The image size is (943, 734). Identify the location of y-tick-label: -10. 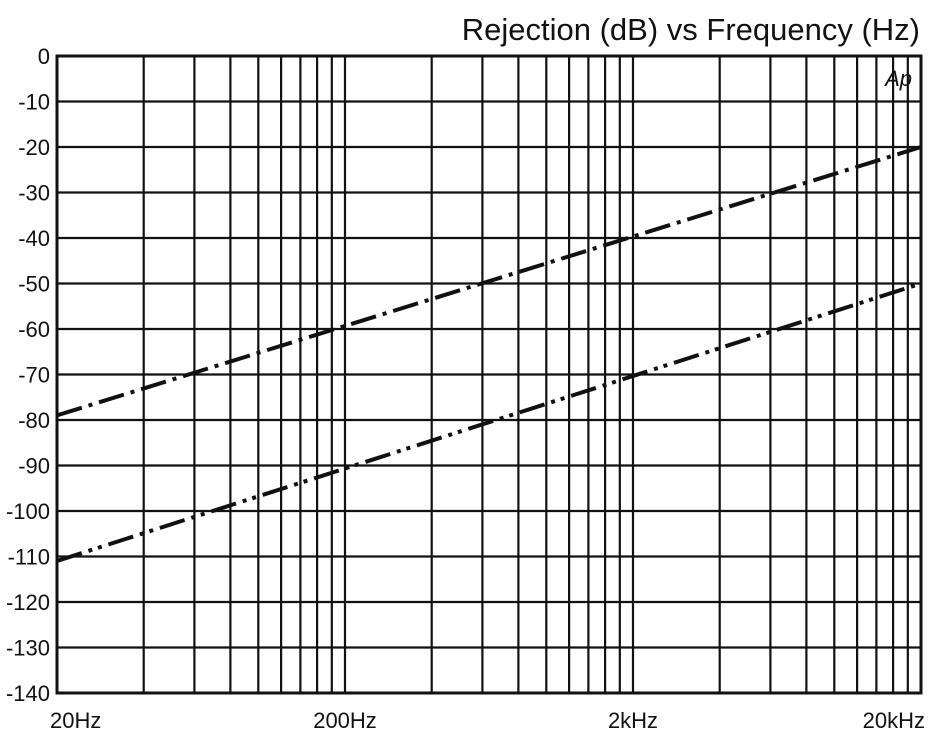
(34, 102).